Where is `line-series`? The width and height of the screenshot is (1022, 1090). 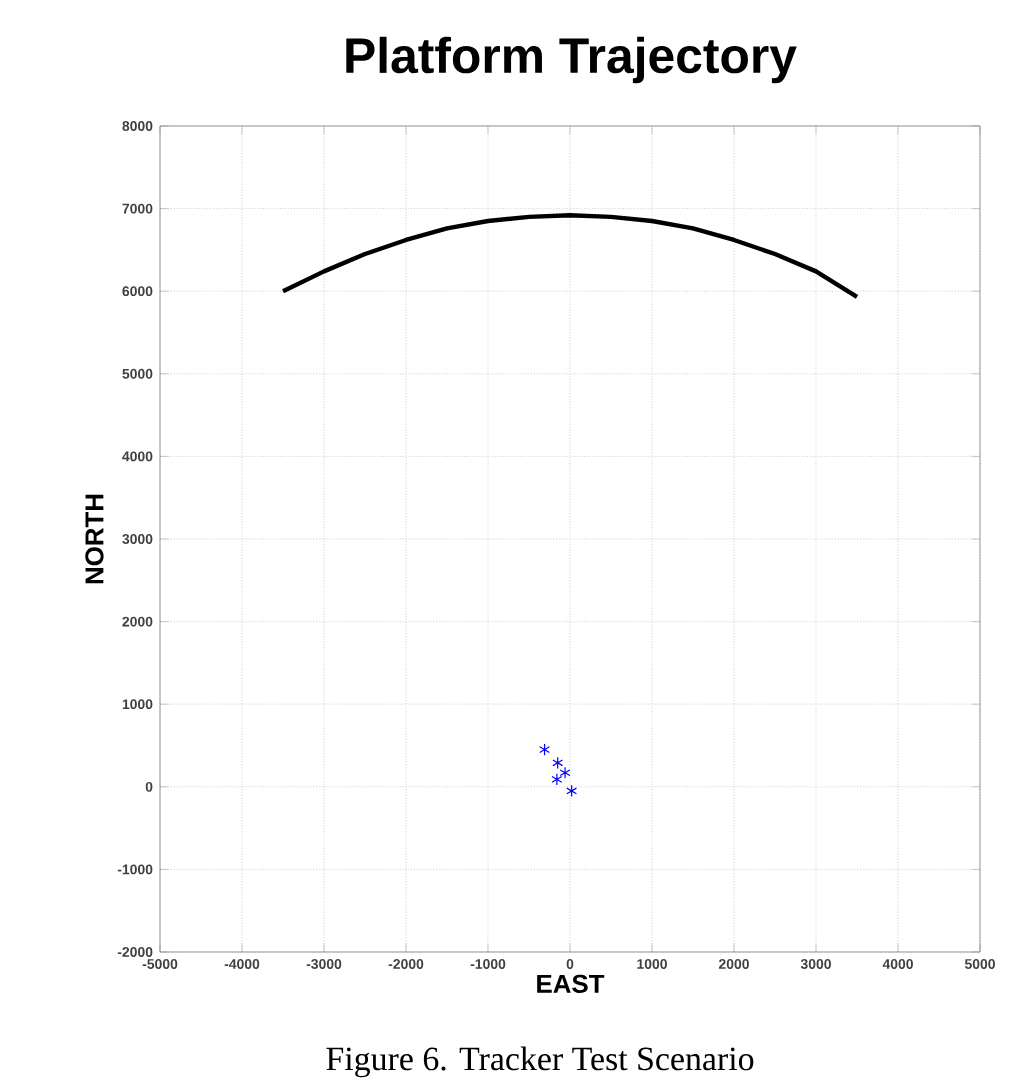
line-series is located at coordinates (570, 256).